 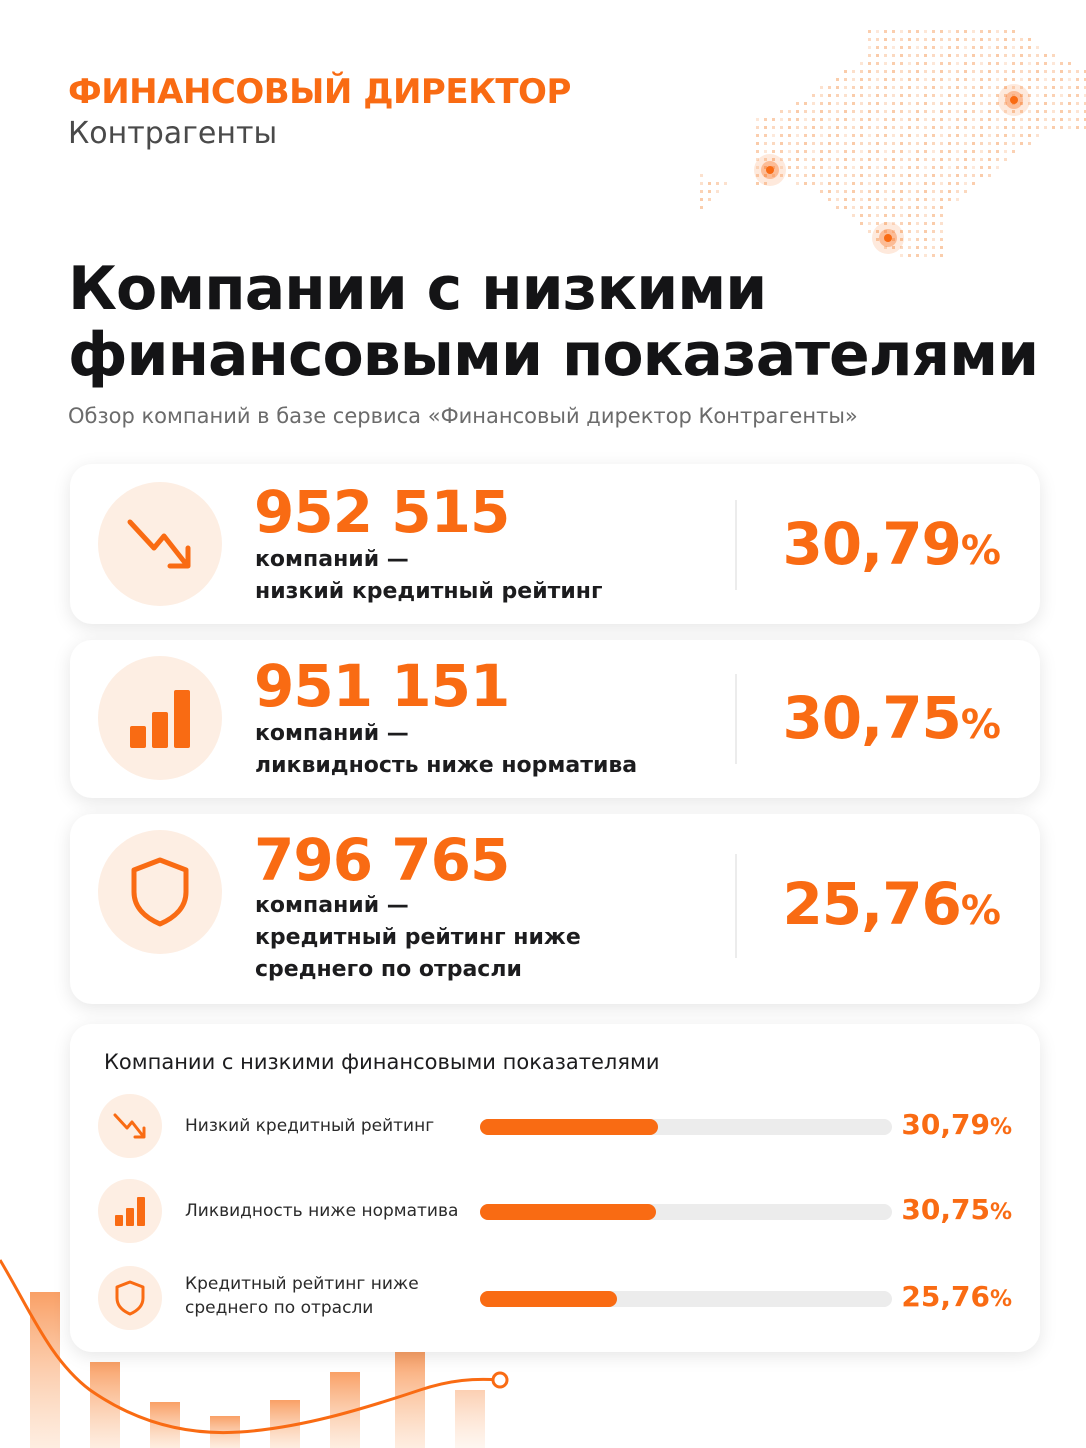 What do you see at coordinates (500, 1380) in the screenshot?
I see `decorative-point` at bounding box center [500, 1380].